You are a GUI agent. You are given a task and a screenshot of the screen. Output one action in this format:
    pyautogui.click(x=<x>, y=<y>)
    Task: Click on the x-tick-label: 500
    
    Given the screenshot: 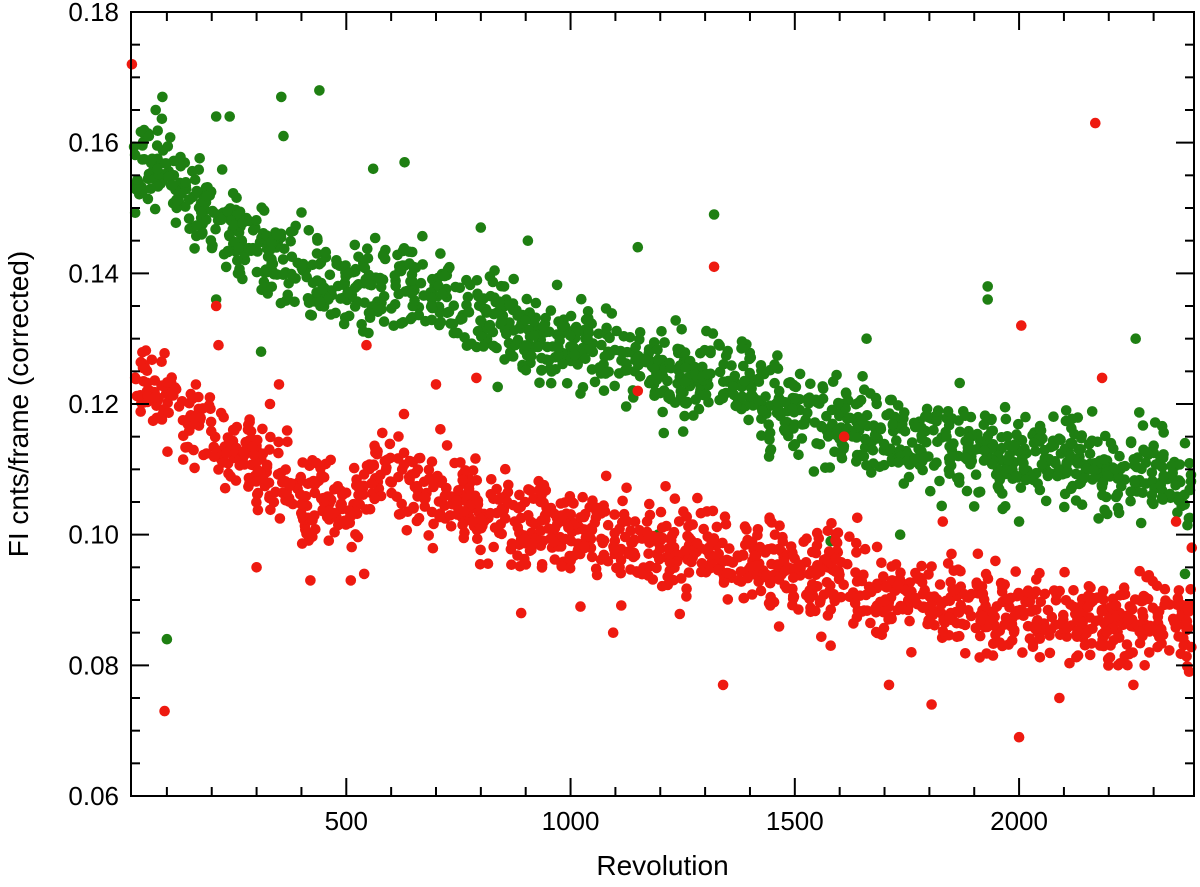 What is the action you would take?
    pyautogui.click(x=346, y=821)
    